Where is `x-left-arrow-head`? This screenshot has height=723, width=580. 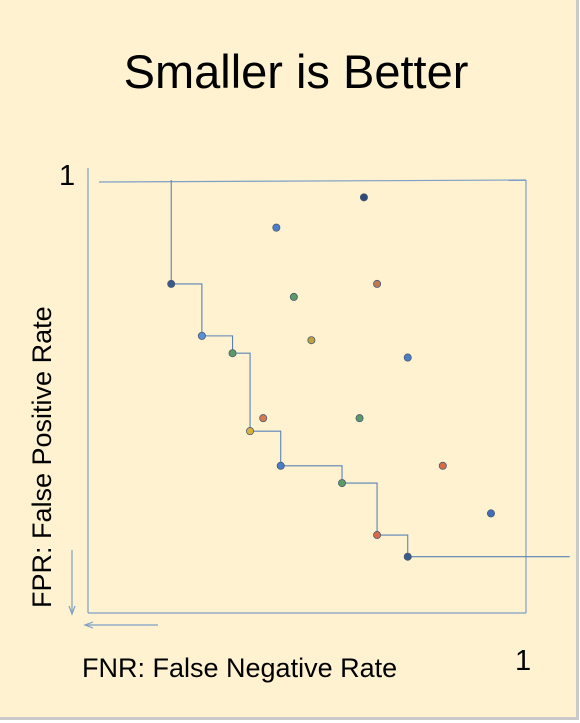
x-left-arrow-head is located at coordinates (88, 625).